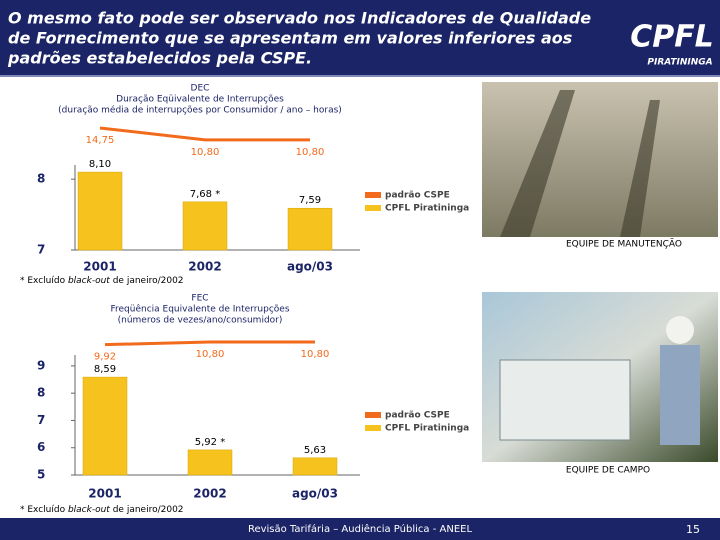 The width and height of the screenshot is (720, 540). Describe the element at coordinates (41, 447) in the screenshot. I see `y-tick-label: 6` at that location.